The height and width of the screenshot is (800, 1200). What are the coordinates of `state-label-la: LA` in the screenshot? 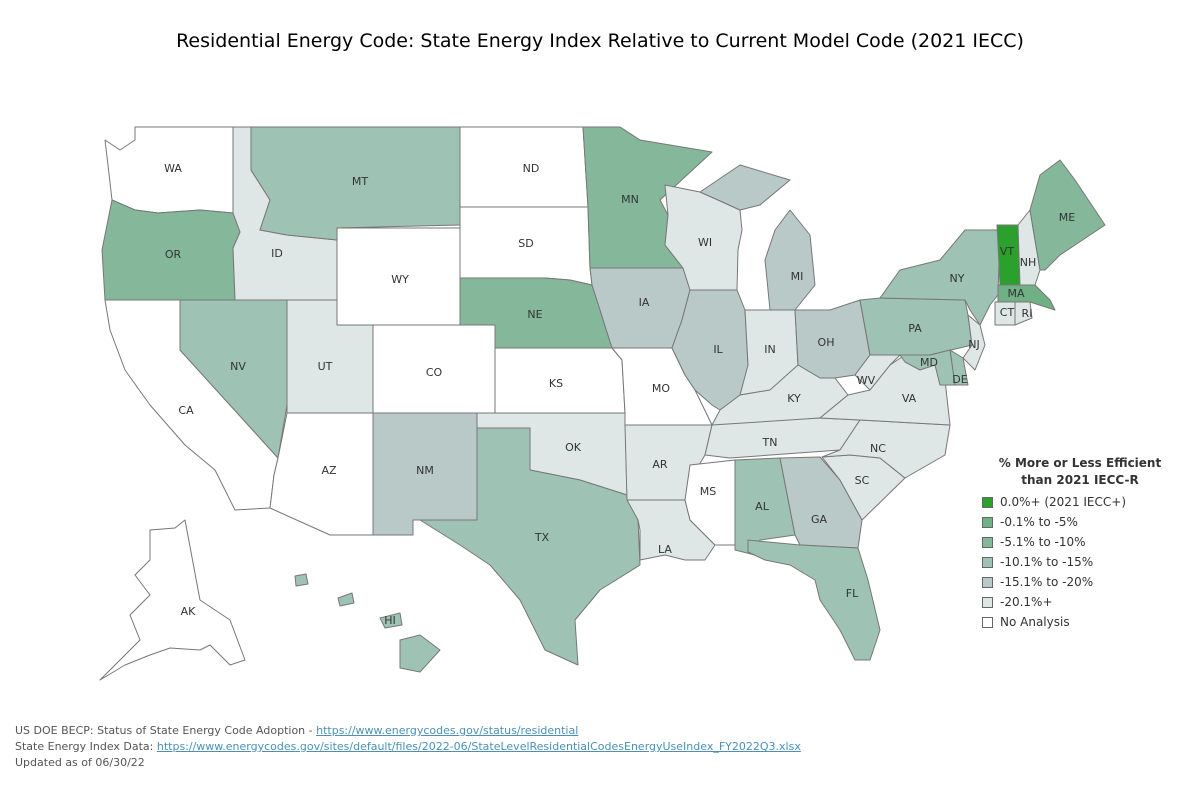 It's located at (665, 549).